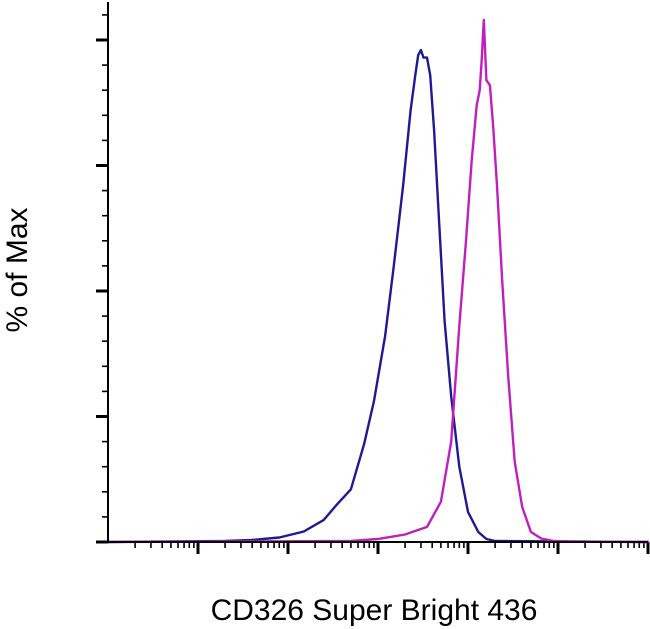 The height and width of the screenshot is (629, 650). I want to click on x-axis-label: CD326 Super Bright 436, so click(374, 610).